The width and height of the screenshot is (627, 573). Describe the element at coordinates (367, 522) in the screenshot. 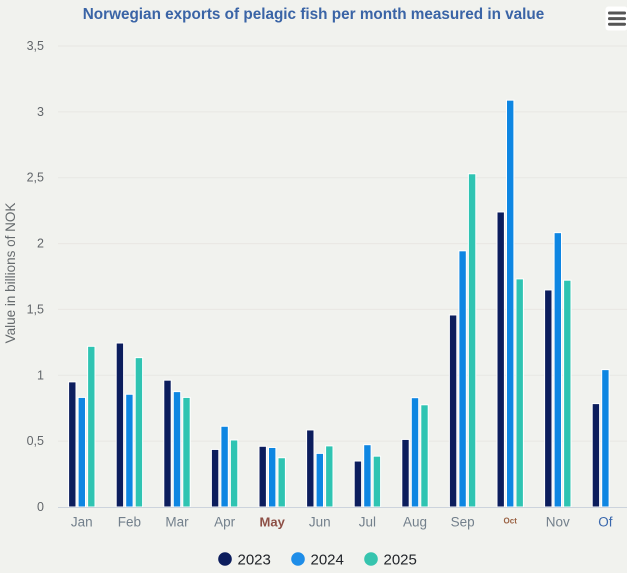

I see `svg-text: Jul` at that location.